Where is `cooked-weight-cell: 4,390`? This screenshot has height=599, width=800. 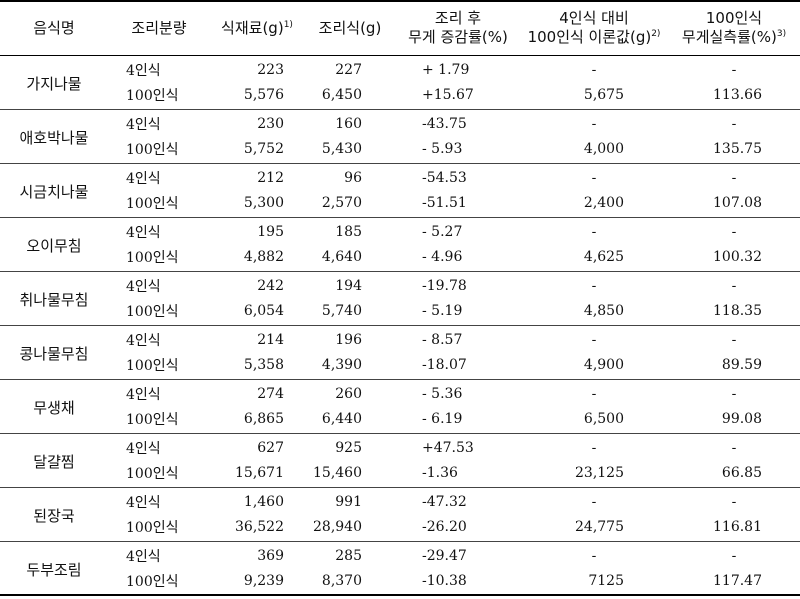 cooked-weight-cell: 4,390 is located at coordinates (350, 366).